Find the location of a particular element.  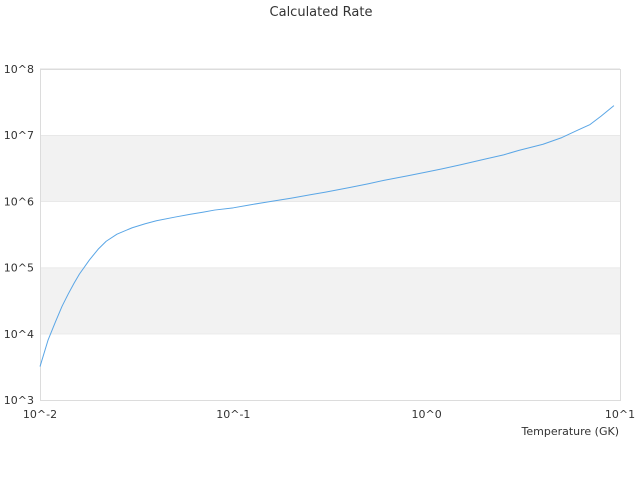

y-tick-label: 10^5 is located at coordinates (19, 268).